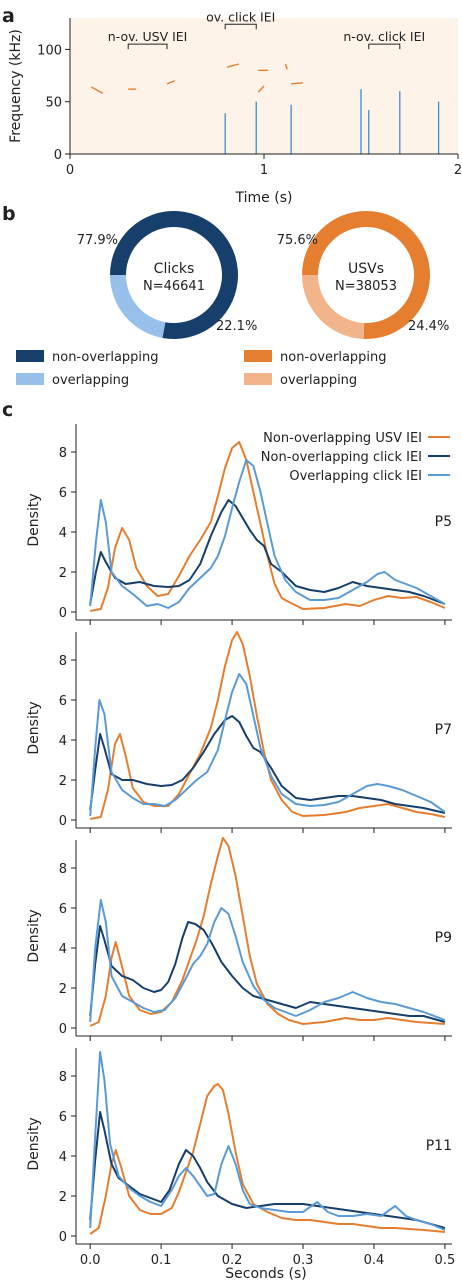 This screenshot has width=462, height=1284. Describe the element at coordinates (428, 326) in the screenshot. I see `usvs-pct-overlapping: 24.4%` at that location.